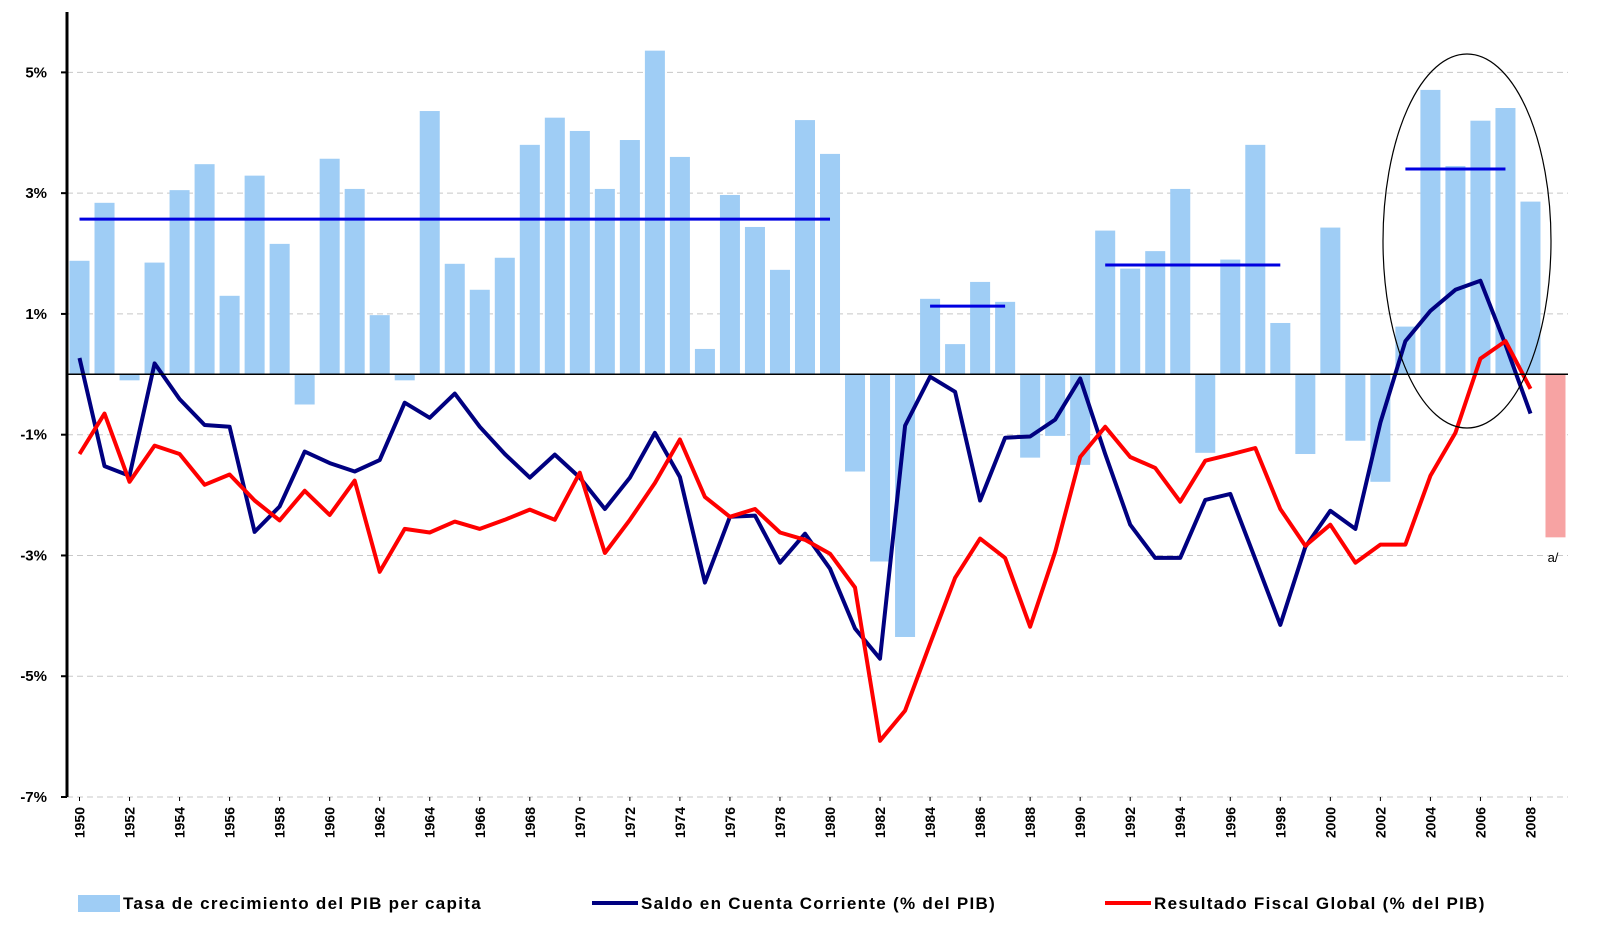 The height and width of the screenshot is (935, 1604). What do you see at coordinates (99, 903) in the screenshot?
I see `legend-swatch` at bounding box center [99, 903].